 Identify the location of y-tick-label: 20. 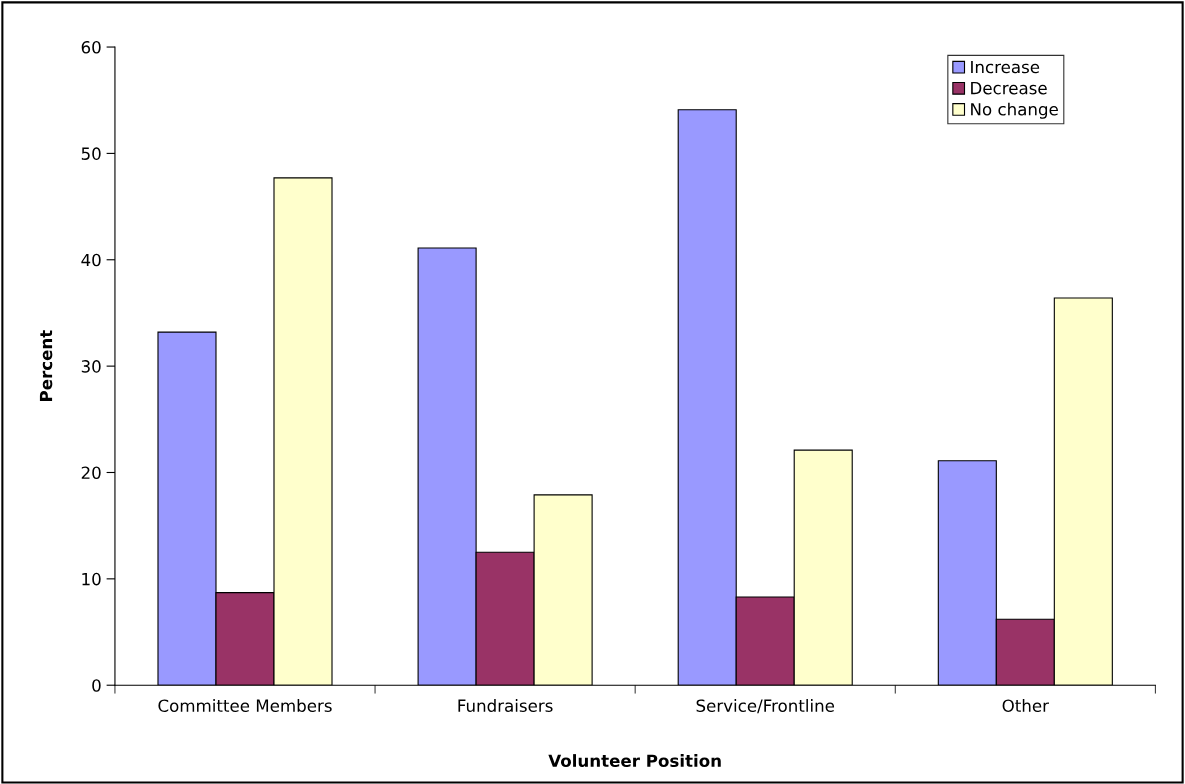
(91, 473).